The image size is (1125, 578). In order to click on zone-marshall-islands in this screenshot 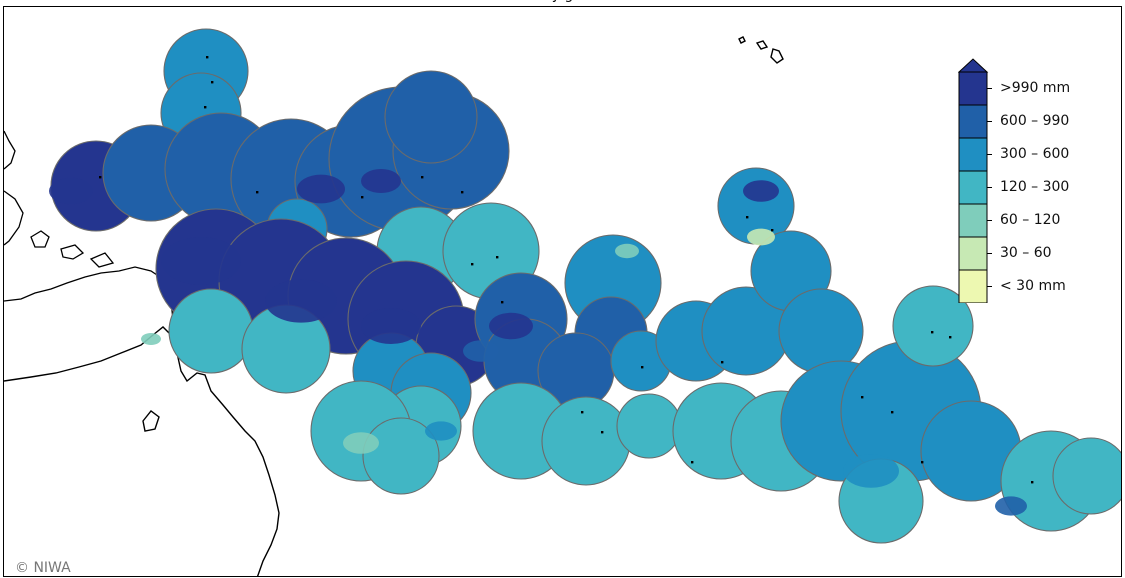, I will do `click(419, 151)`.